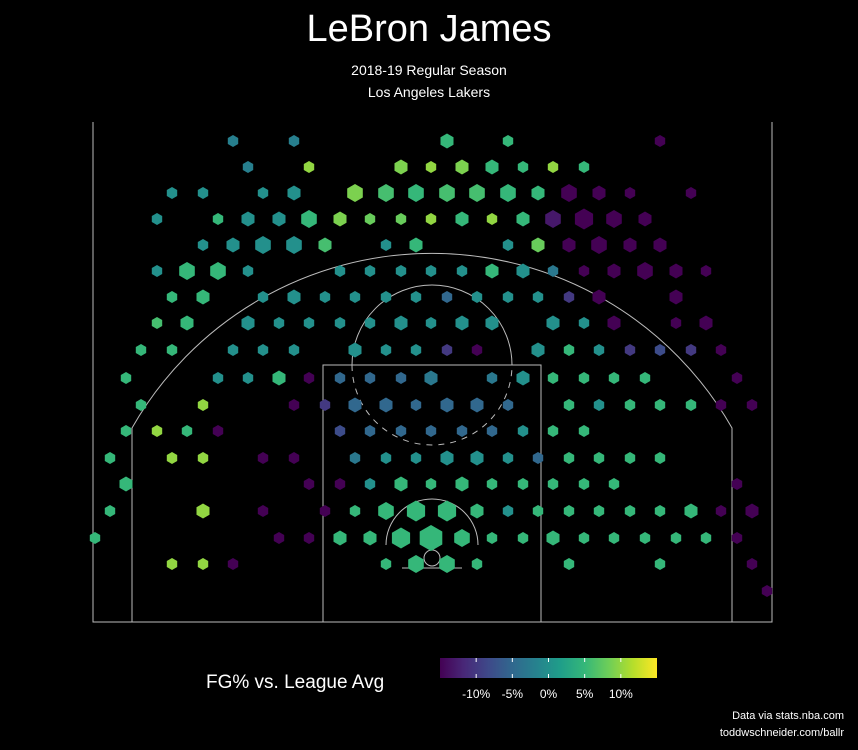 The height and width of the screenshot is (750, 858). I want to click on free-throw-circle-top, so click(432, 325).